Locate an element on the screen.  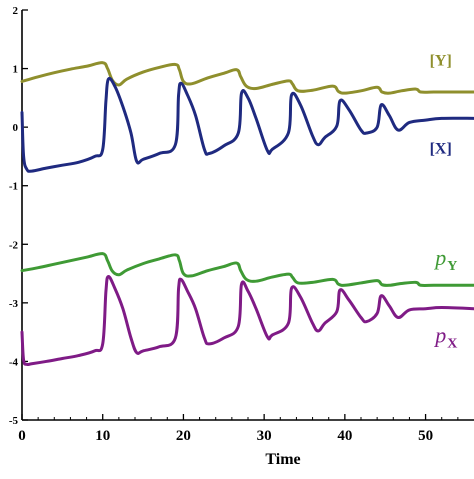
y-tick-label: -3 is located at coordinates (14, 304).